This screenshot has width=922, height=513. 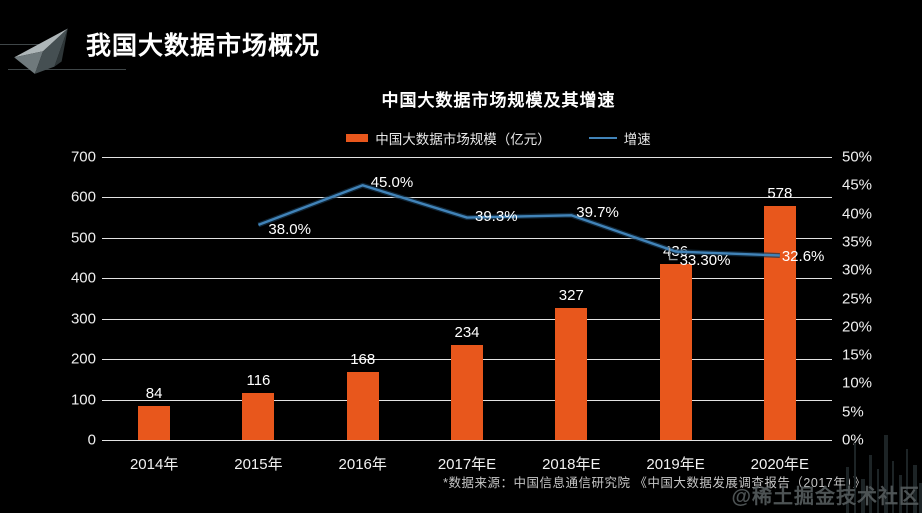 I want to click on line-point-label: 39.7%, so click(x=597, y=213).